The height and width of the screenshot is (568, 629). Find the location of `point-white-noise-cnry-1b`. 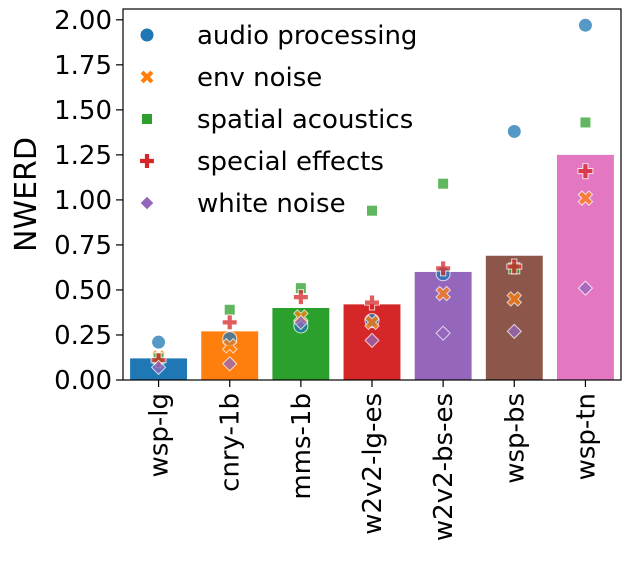

point-white-noise-cnry-1b is located at coordinates (230, 364).